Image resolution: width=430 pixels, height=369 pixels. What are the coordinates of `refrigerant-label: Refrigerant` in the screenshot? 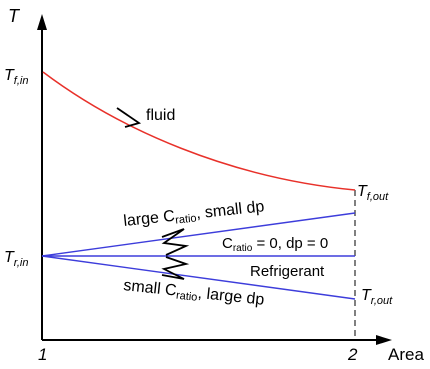 It's located at (287, 271).